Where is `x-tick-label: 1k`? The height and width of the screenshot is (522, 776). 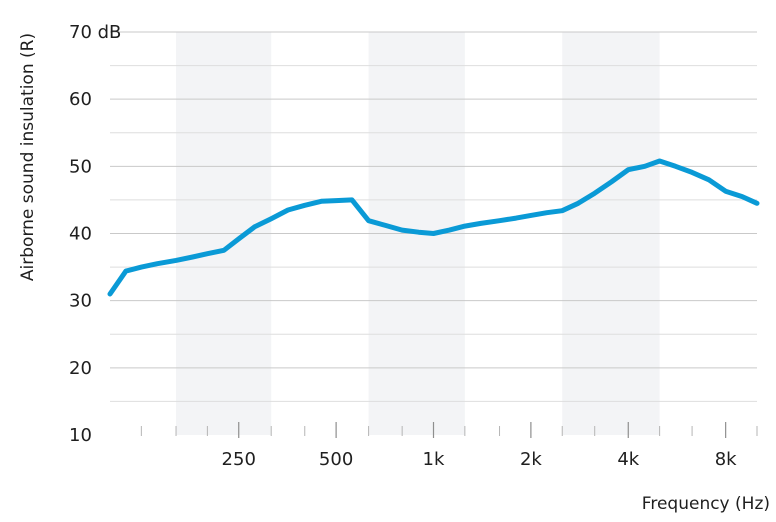 x-tick-label: 1k is located at coordinates (434, 459).